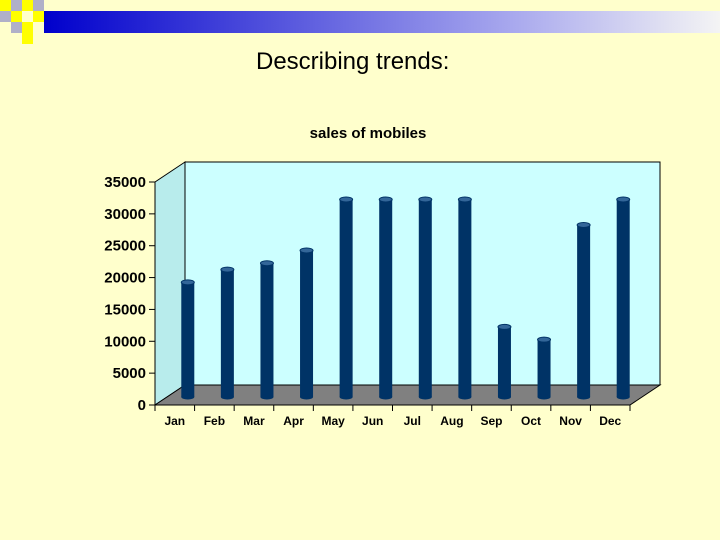 The width and height of the screenshot is (720, 540). I want to click on x-tick-label: Mar, so click(254, 421).